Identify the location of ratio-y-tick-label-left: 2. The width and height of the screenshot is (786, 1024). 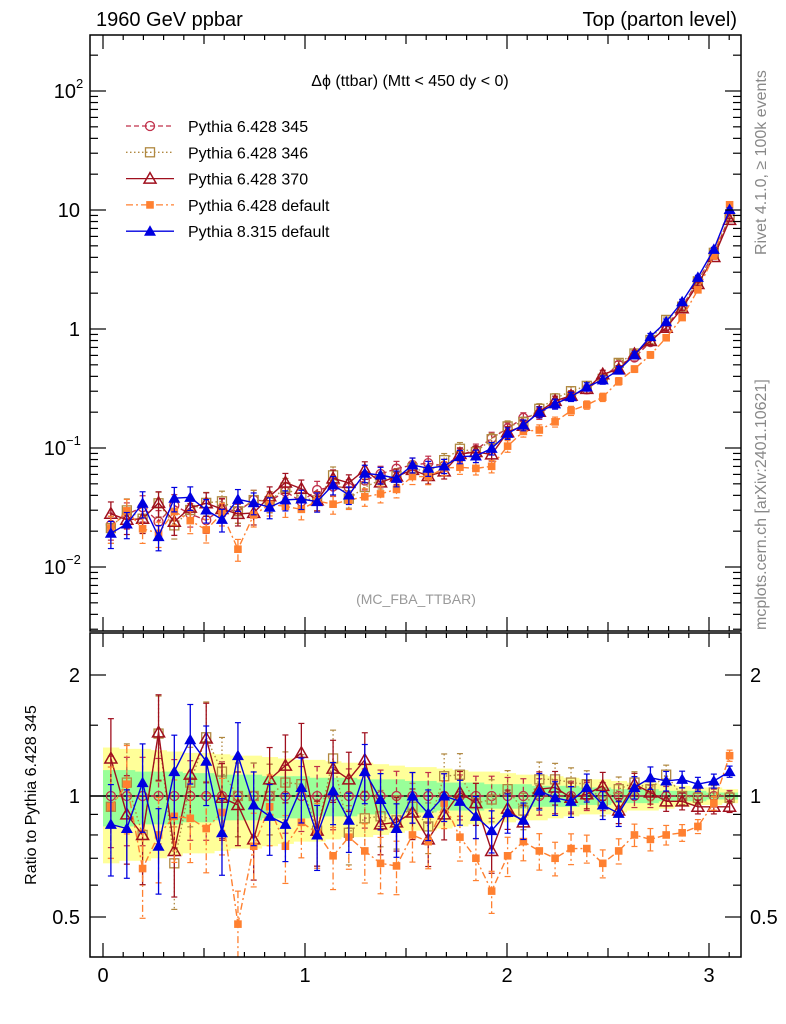
(74, 676).